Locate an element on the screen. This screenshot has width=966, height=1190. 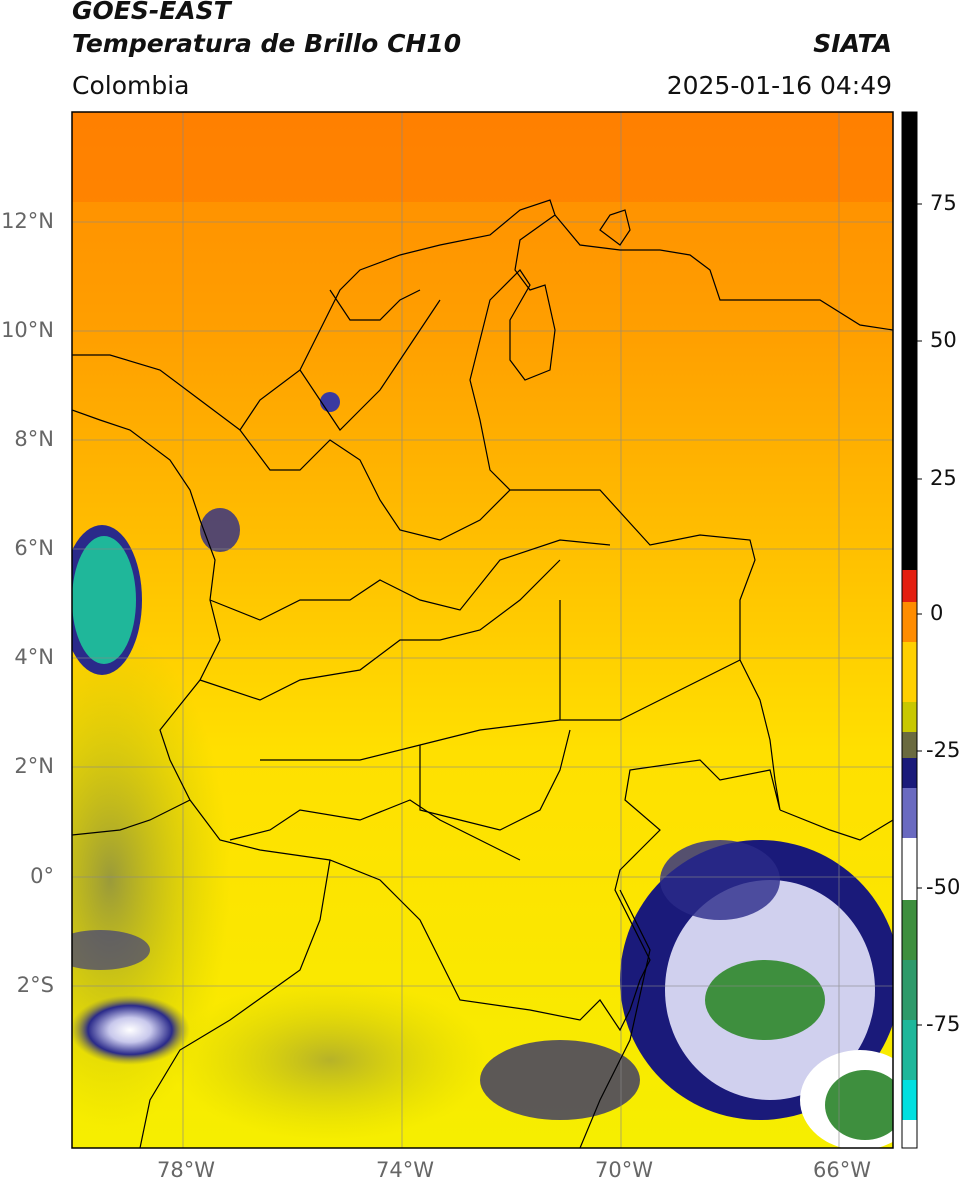
lat-tick: 2°N is located at coordinates (34, 766).